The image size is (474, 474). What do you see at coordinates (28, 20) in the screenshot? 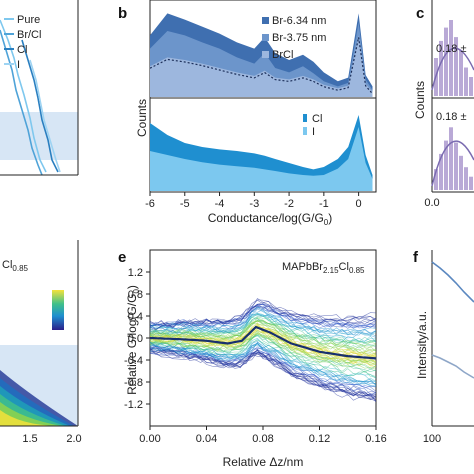
I see `legend-pure: Pure` at bounding box center [28, 20].